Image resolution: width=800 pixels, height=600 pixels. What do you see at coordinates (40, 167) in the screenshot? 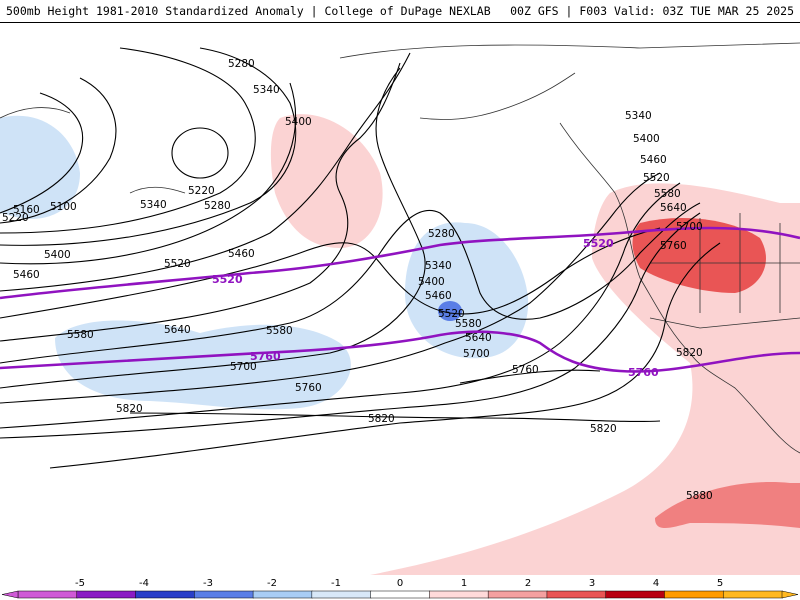
I see `negative-anomaly-w-pacific` at bounding box center [40, 167].